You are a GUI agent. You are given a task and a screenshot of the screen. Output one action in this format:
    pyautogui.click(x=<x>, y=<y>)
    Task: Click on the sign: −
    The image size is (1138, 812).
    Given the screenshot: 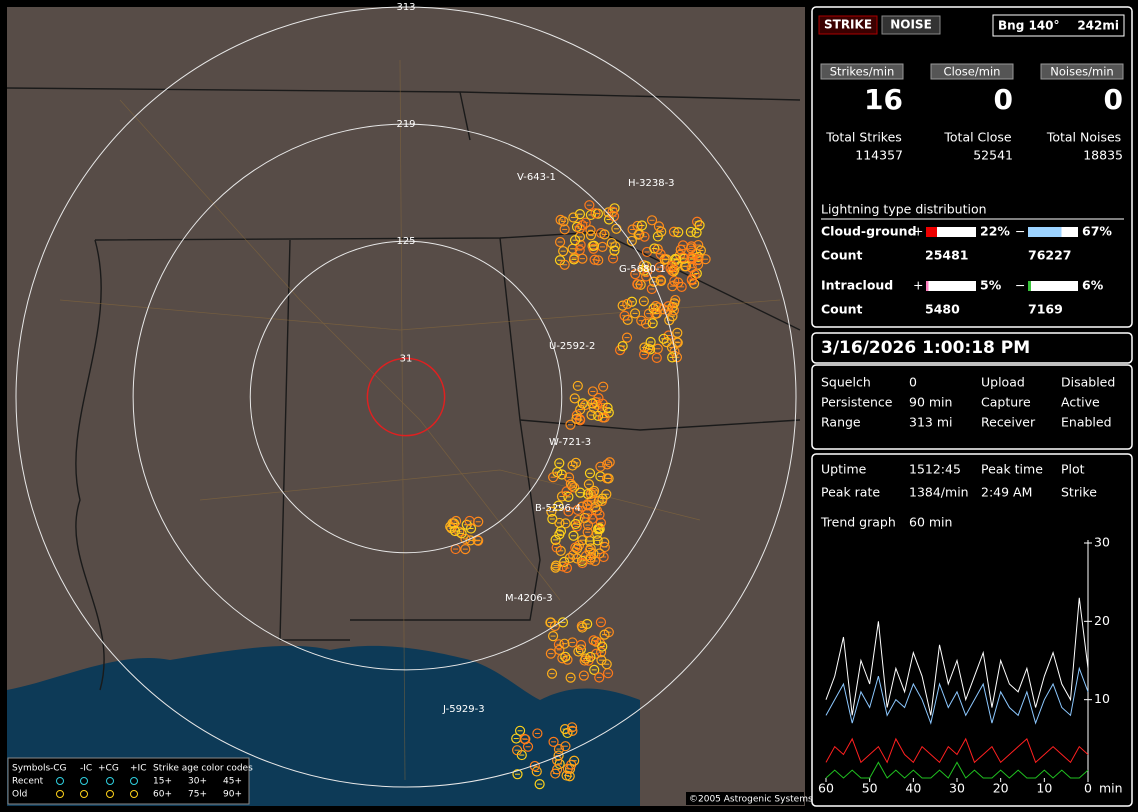 What is the action you would take?
    pyautogui.click(x=1020, y=231)
    